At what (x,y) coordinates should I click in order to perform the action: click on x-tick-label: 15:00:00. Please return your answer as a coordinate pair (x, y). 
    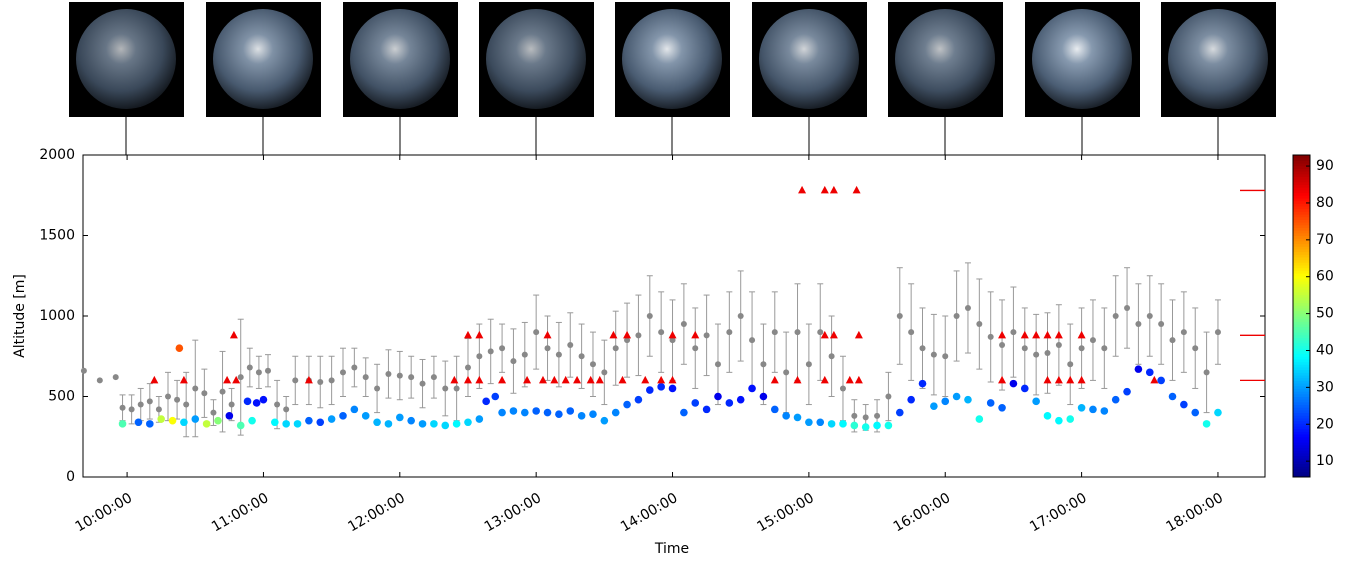
    Looking at the image, I should click on (785, 512).